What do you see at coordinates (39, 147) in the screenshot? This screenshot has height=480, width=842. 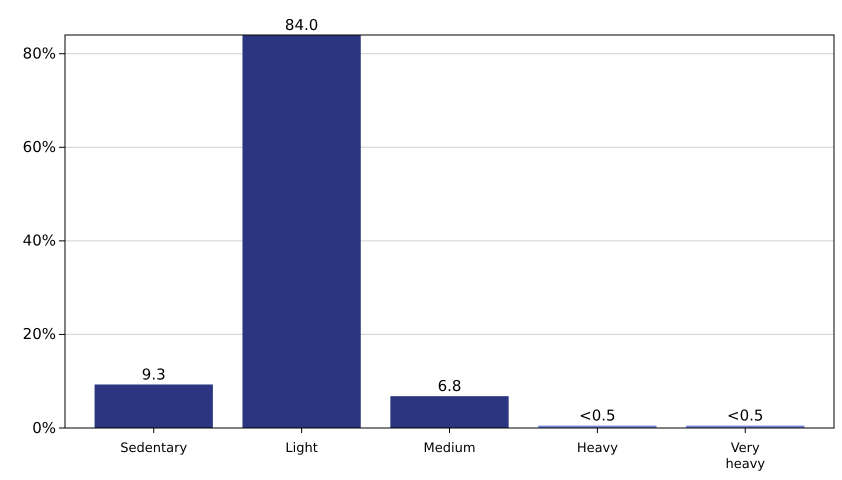 I see `y-tick-label: 60%` at bounding box center [39, 147].